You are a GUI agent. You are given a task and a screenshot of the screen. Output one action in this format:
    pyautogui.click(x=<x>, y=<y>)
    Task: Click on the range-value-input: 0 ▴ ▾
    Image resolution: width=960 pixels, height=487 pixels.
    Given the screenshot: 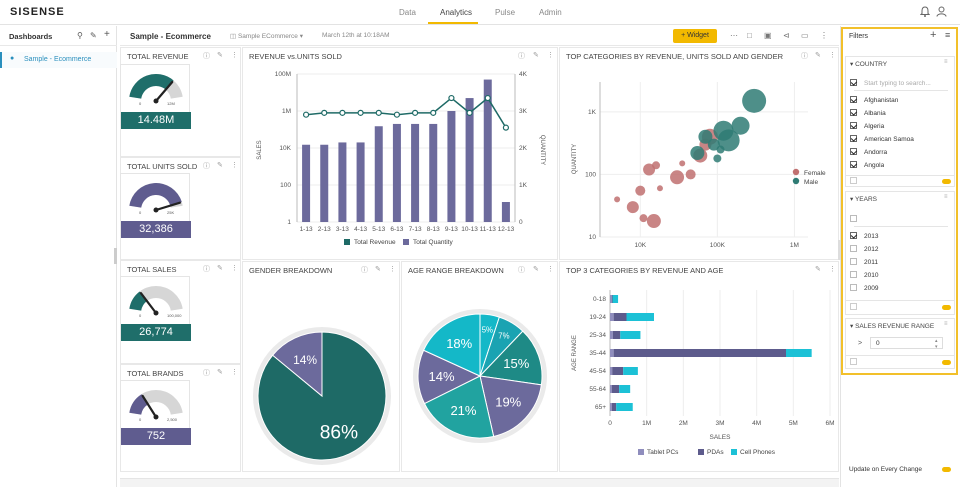 What is the action you would take?
    pyautogui.click(x=906, y=343)
    